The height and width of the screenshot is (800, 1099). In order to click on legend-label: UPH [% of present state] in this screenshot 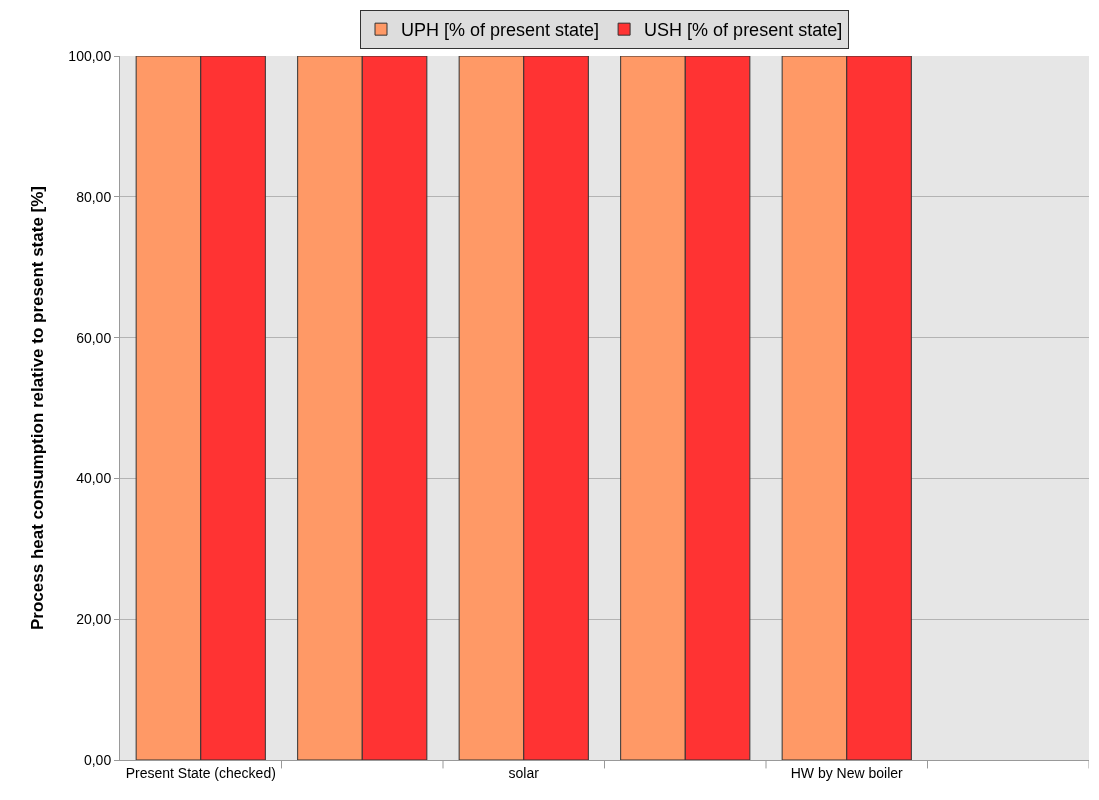, I will do `click(500, 30)`.